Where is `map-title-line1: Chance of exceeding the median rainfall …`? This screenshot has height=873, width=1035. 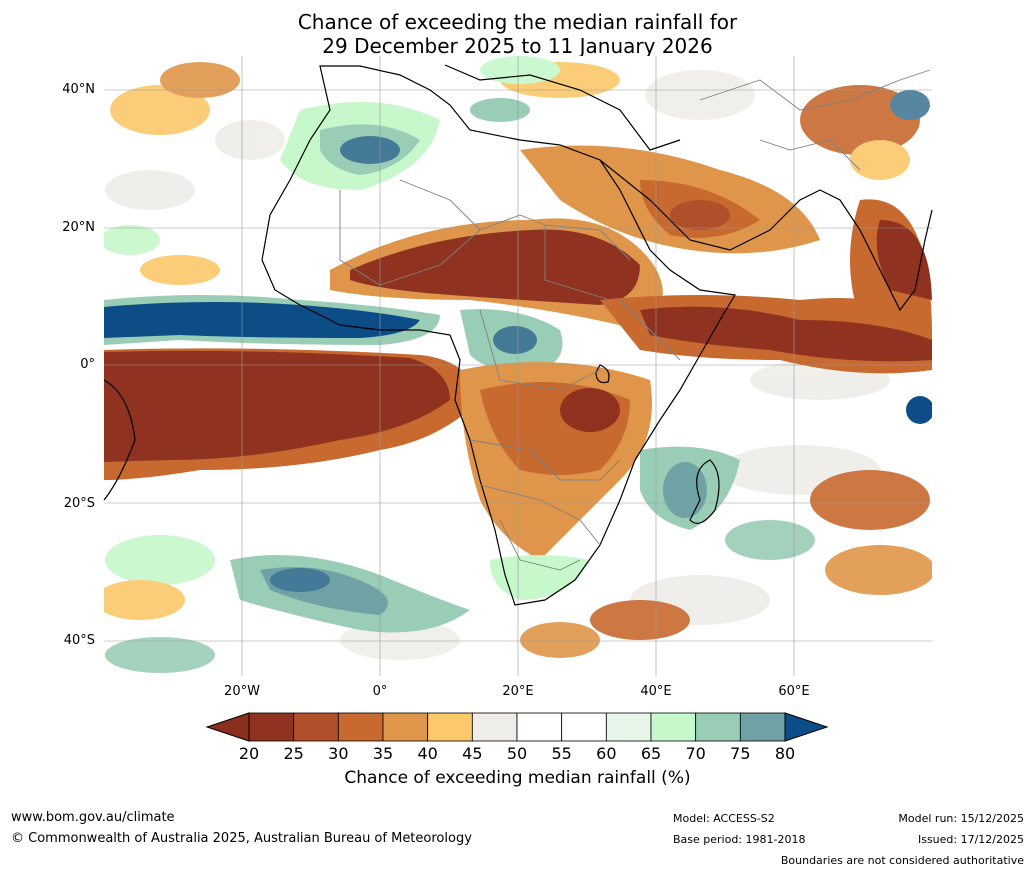
map-title-line1: Chance of exceeding the median rainfall … is located at coordinates (517, 22).